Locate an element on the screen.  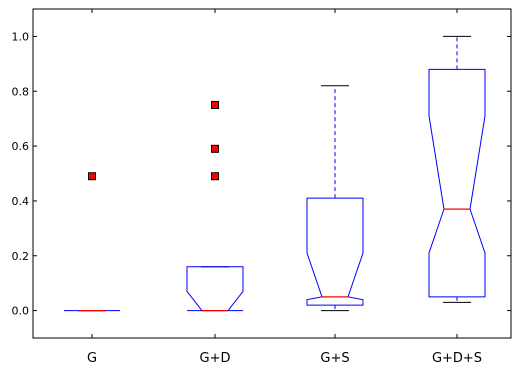
box-g-plus-d is located at coordinates (215, 206).